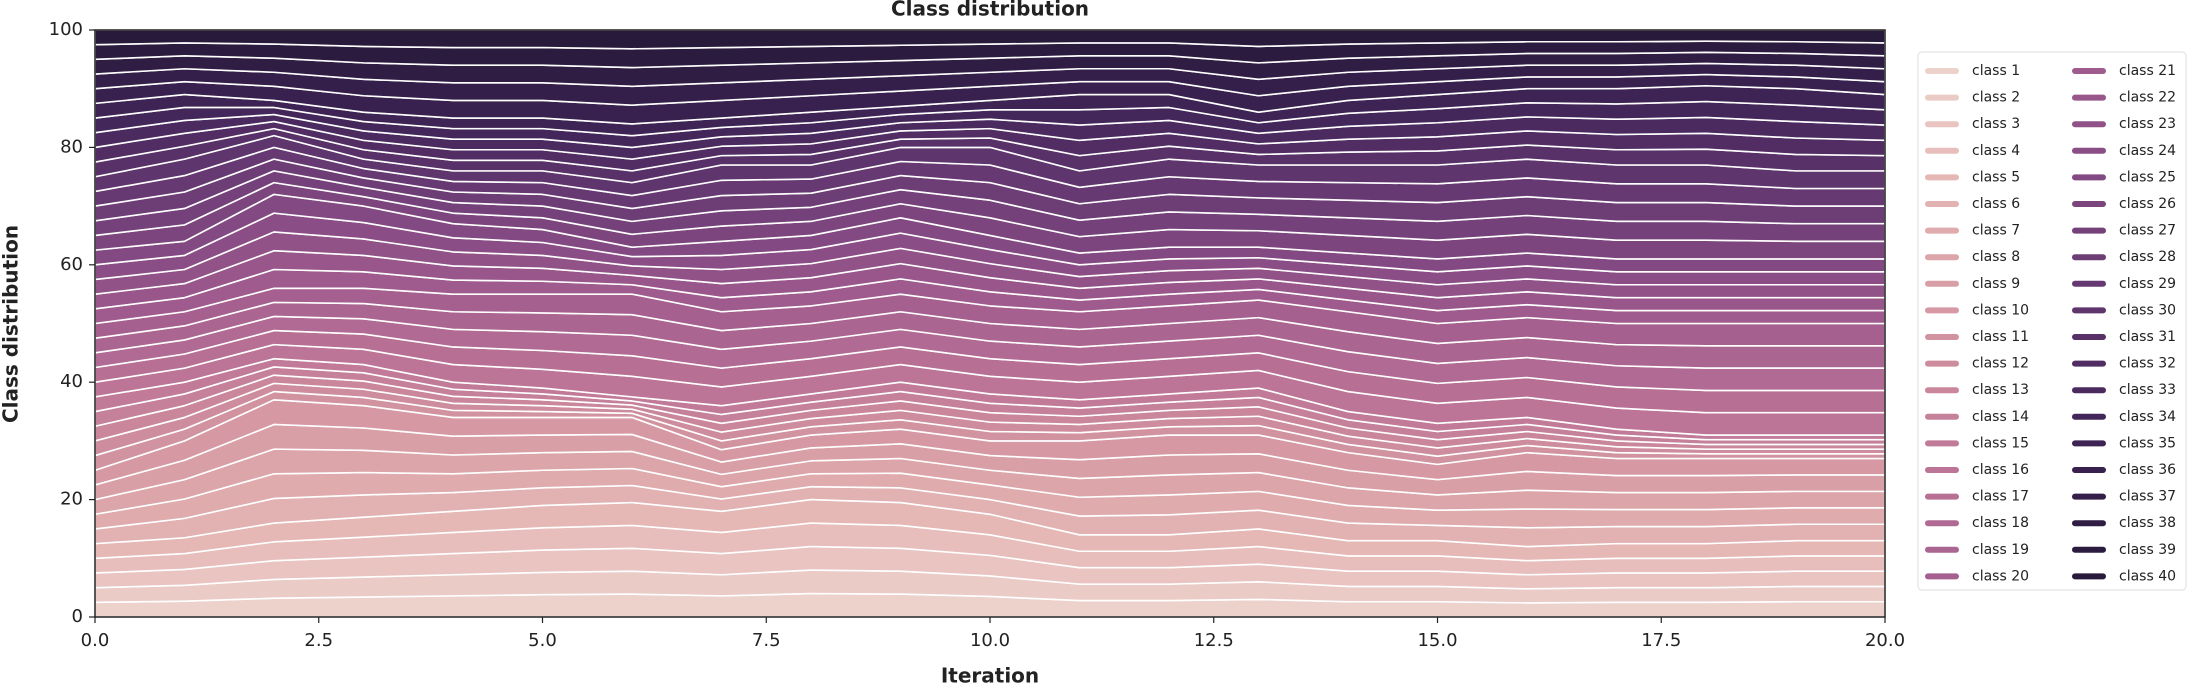 This screenshot has width=2193, height=695. Describe the element at coordinates (2000, 390) in the screenshot. I see `legend-label: class 13` at that location.